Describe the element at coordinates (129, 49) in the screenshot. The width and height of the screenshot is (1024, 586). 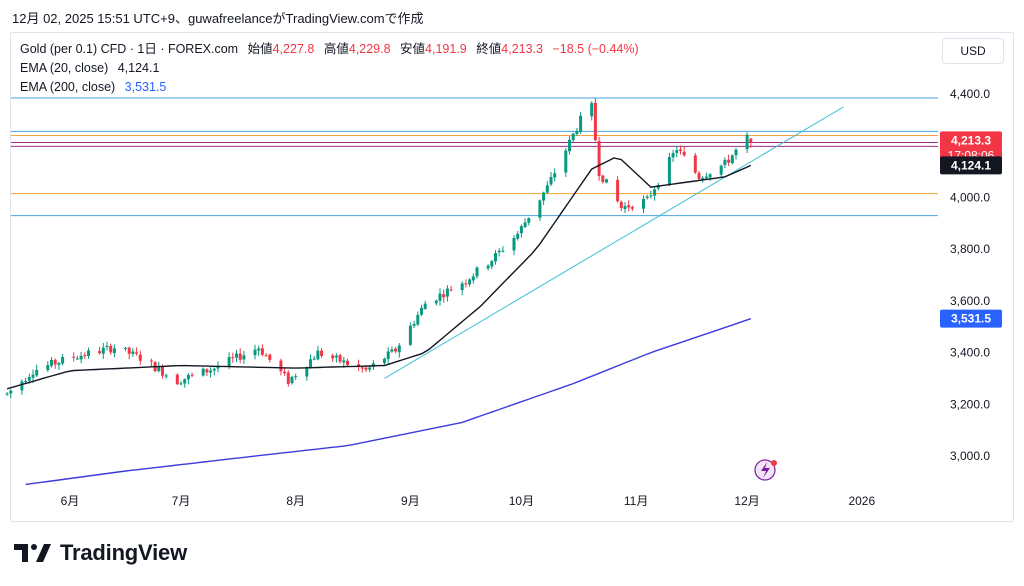
I see `symbol-label: Gold (per 0.1) CFD · 1日 · FOREX.com` at that location.